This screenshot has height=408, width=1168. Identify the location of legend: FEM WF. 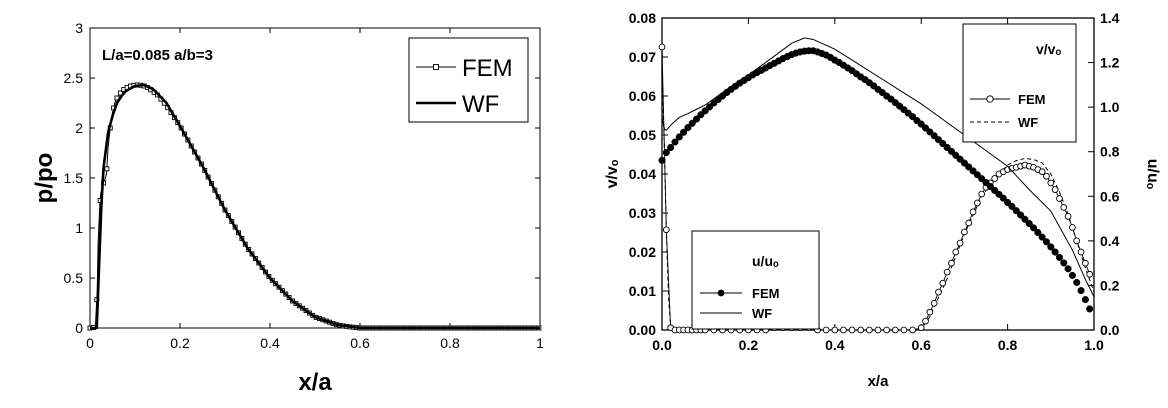
(468, 80).